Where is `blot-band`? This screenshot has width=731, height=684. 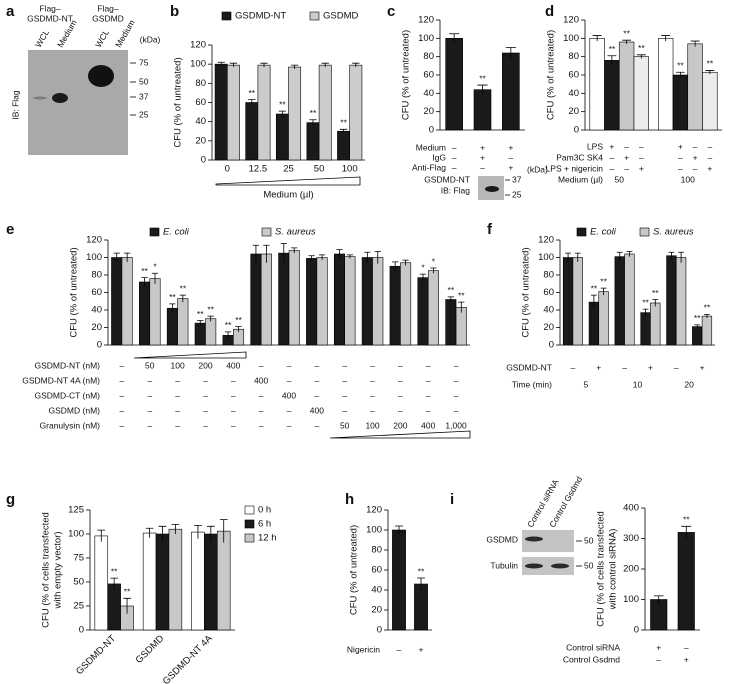 blot-band is located at coordinates (534, 539).